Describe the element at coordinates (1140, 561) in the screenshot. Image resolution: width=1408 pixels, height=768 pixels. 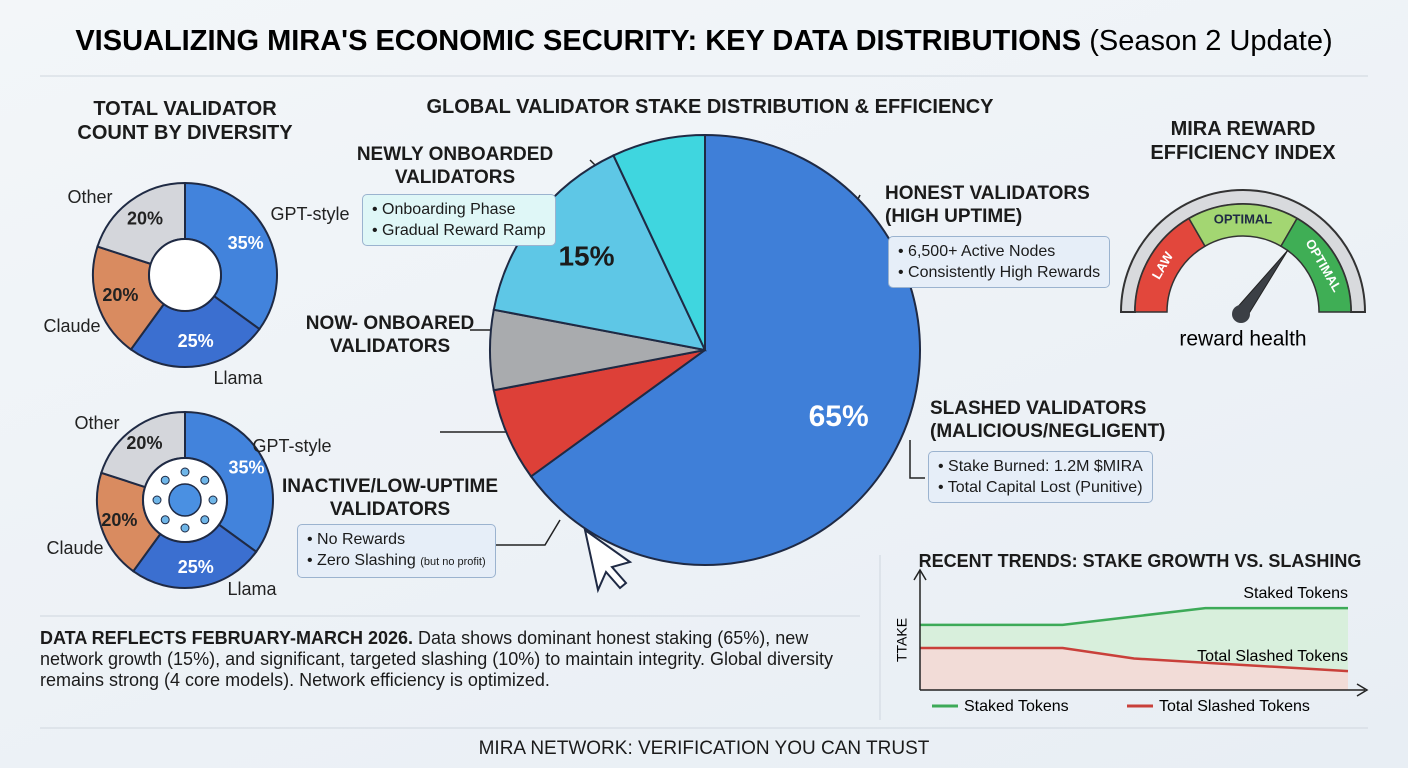
I see `chart-title: RECENT TRENDS: STAKE GROWTH VS. SLASHING` at that location.